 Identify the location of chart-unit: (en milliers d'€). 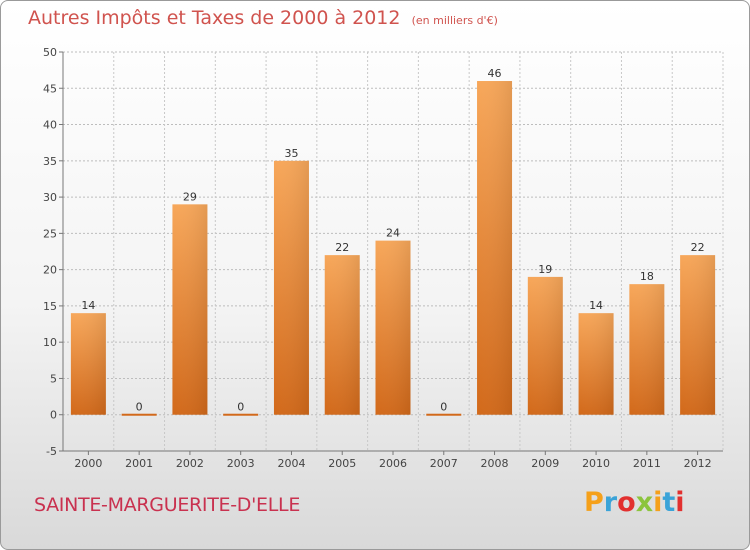
(454, 20).